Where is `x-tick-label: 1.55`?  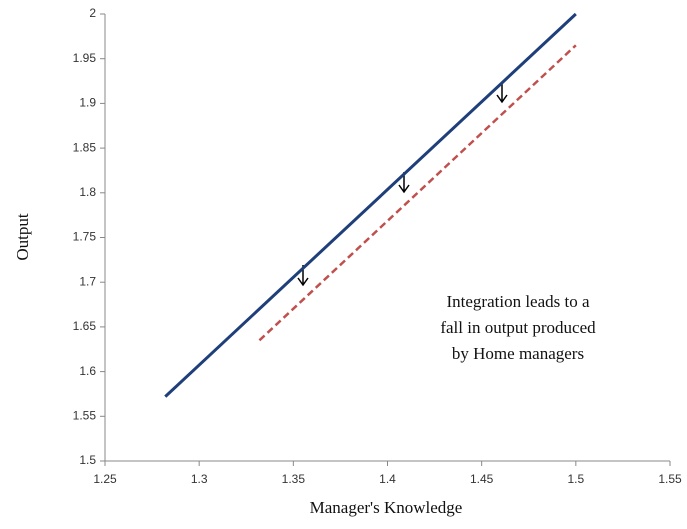
x-tick-label: 1.55 is located at coordinates (670, 479).